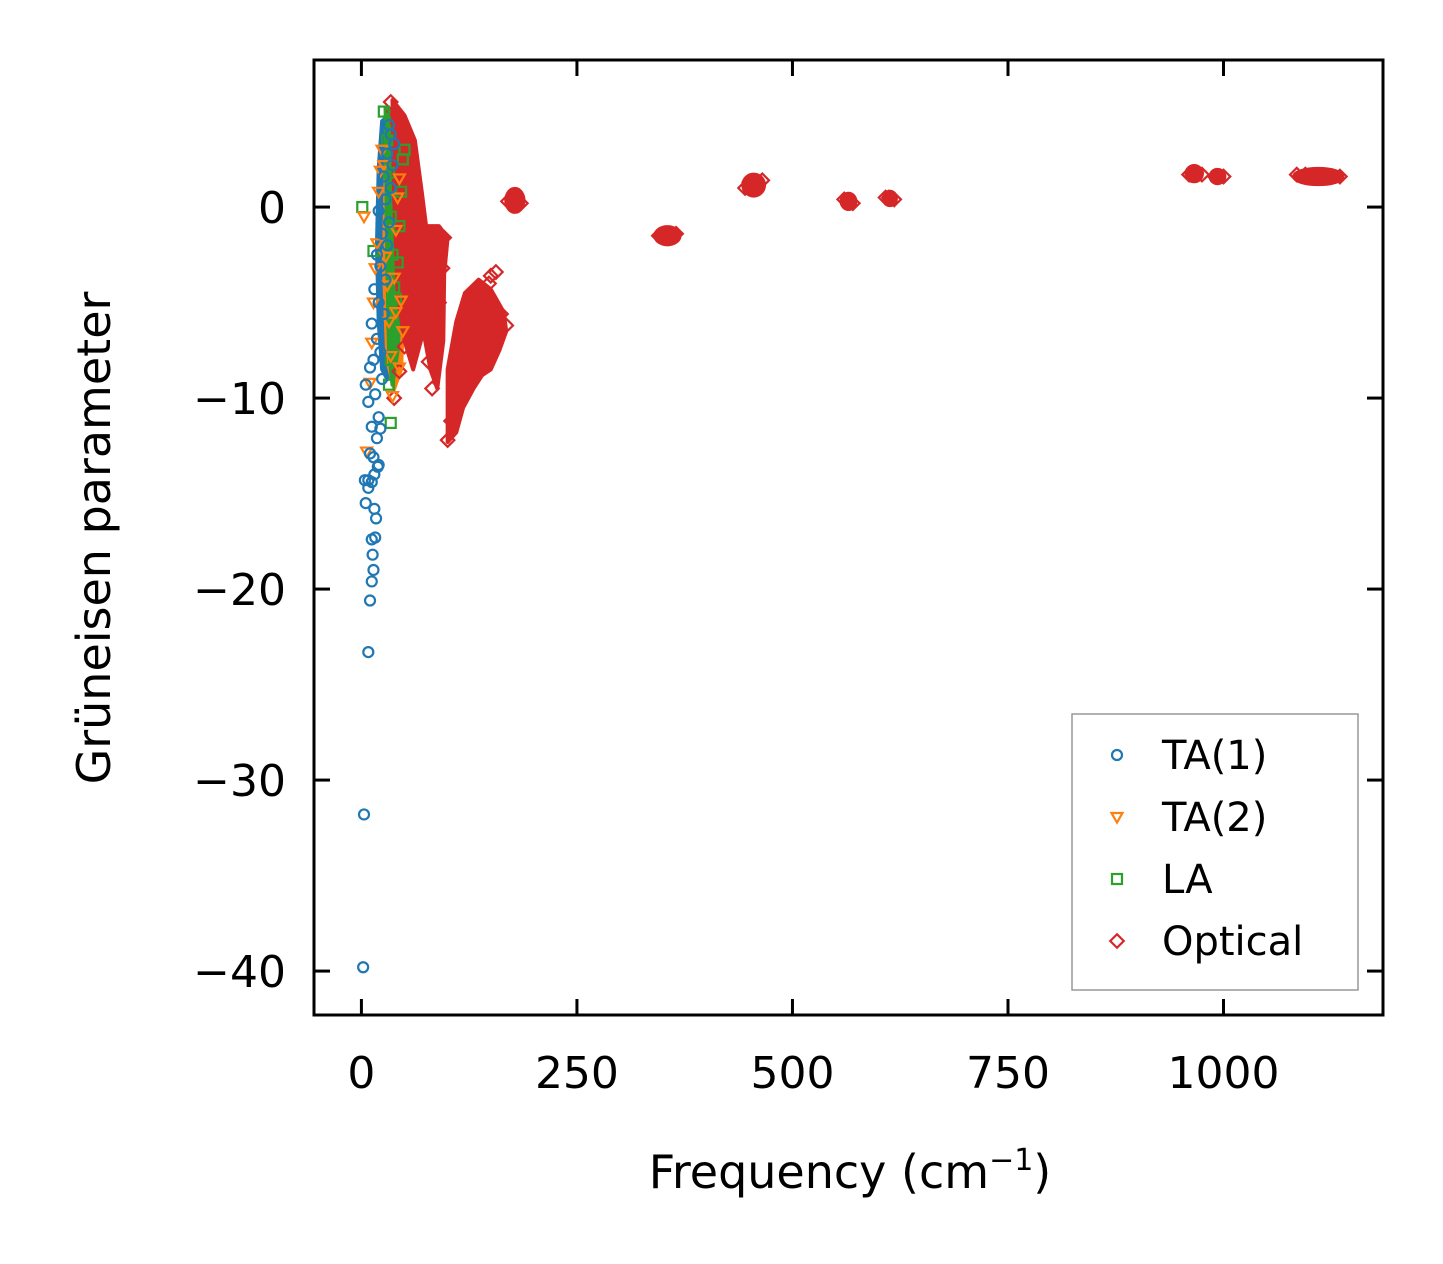 The height and width of the screenshot is (1264, 1443). I want to click on y-tick-label--10: −10, so click(239, 399).